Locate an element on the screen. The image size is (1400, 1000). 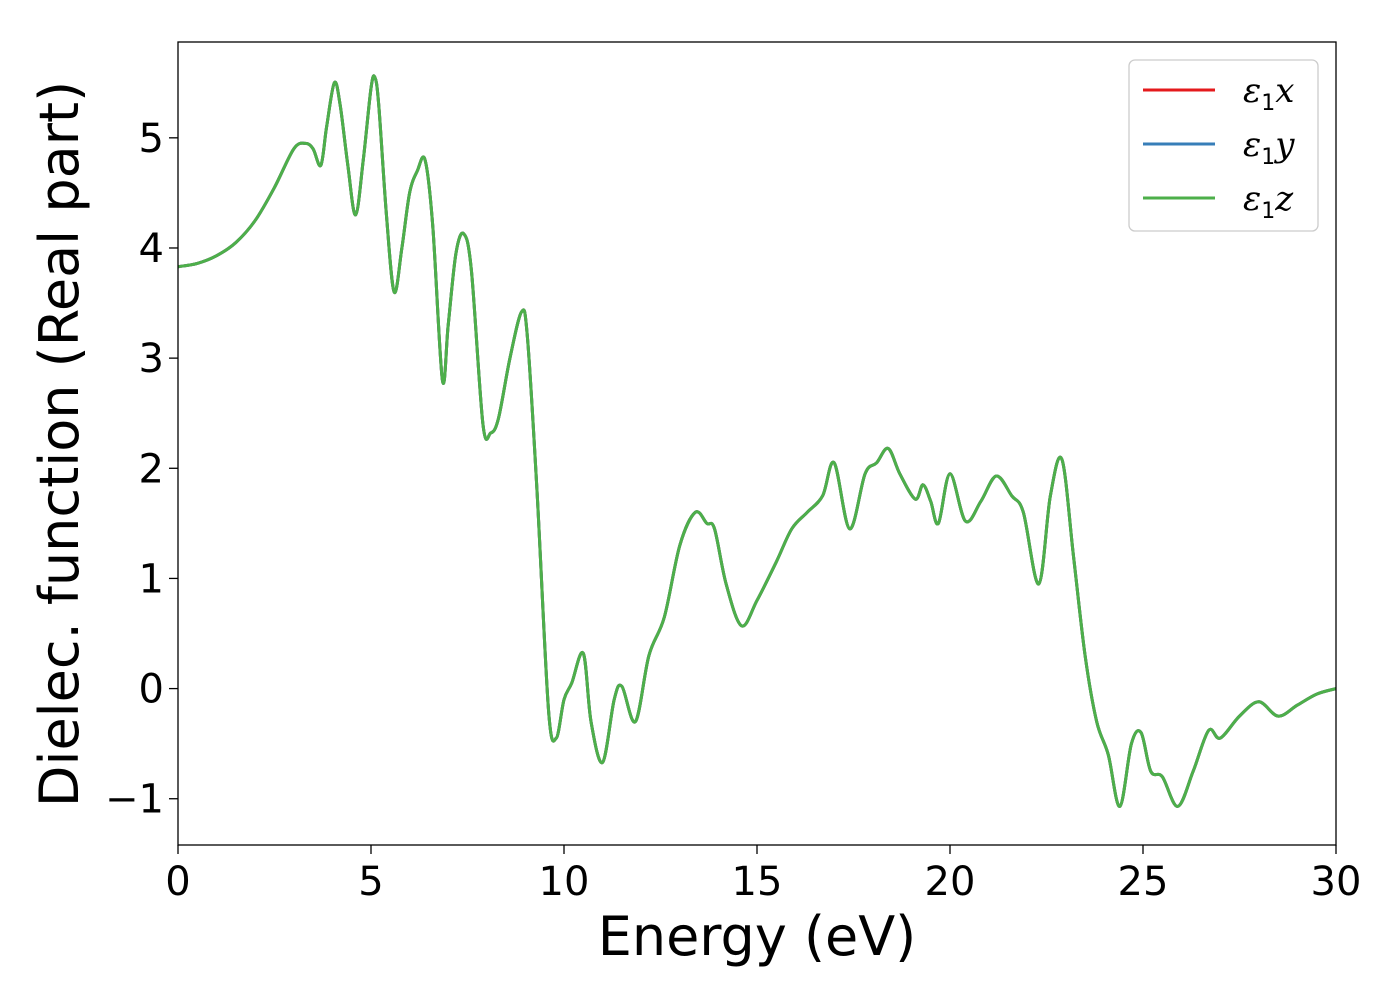
x-axis-ticks: 0 5 10 15 20 25 30 is located at coordinates (763, 875).